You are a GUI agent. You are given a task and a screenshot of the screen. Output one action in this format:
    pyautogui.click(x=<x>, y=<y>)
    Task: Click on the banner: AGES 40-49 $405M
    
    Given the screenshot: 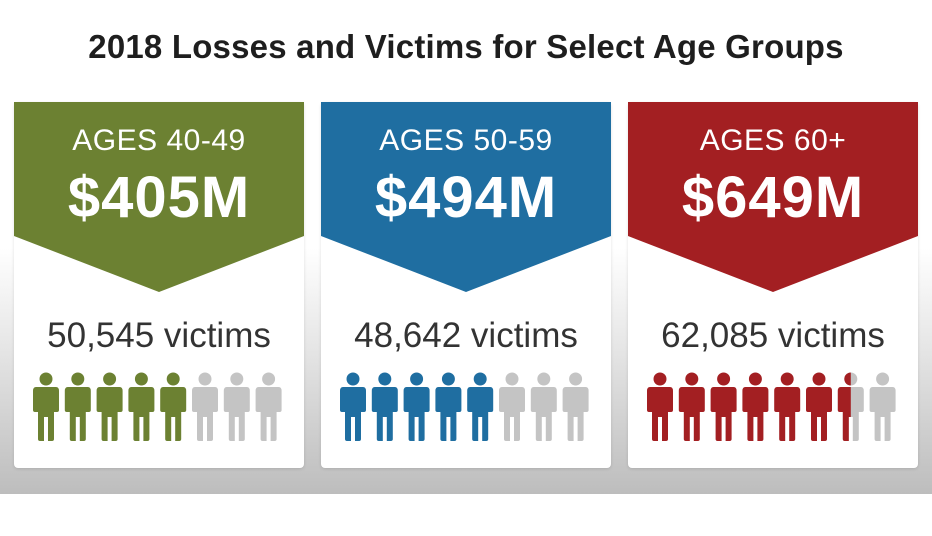 What is the action you would take?
    pyautogui.click(x=159, y=197)
    